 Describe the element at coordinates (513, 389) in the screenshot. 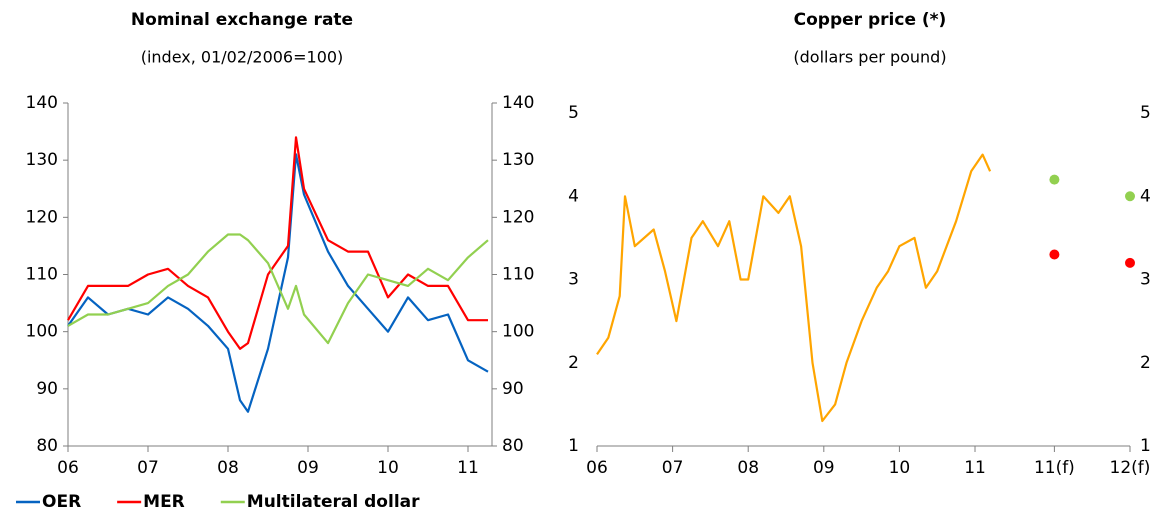

I see `y2-tick-label: 90` at that location.